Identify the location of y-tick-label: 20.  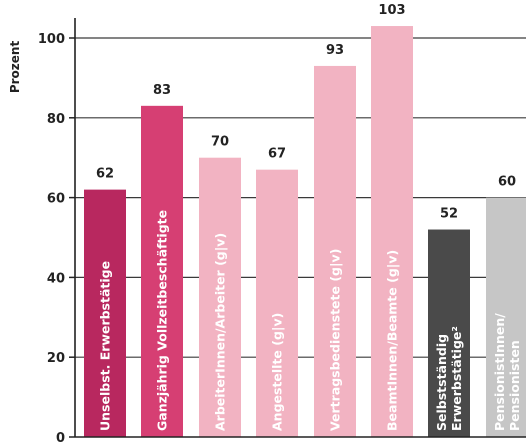
(56, 358).